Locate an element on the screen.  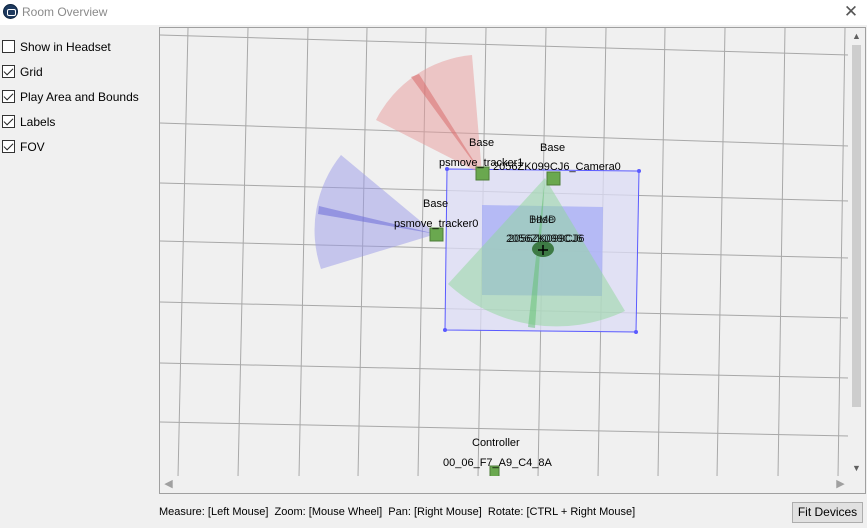
grid-option: Grid is located at coordinates (79, 71).